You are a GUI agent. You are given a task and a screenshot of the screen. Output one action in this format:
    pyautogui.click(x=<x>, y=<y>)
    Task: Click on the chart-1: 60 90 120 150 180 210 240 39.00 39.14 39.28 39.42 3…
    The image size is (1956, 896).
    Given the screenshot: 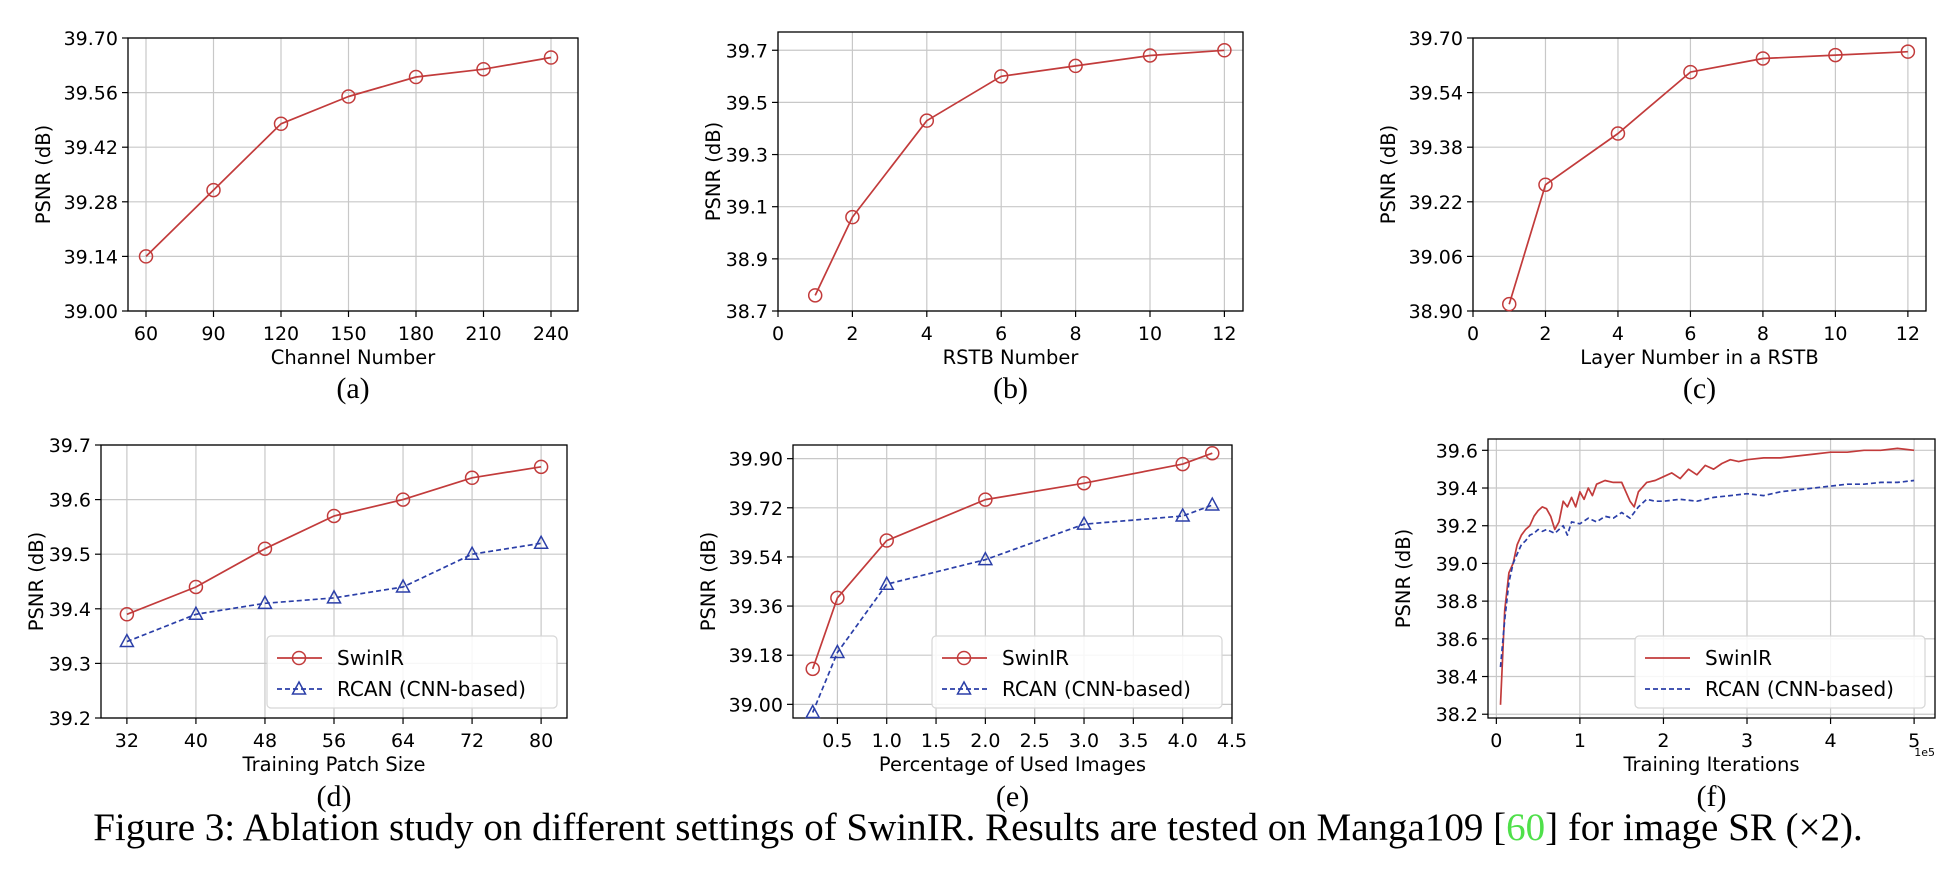 What is the action you would take?
    pyautogui.click(x=305, y=216)
    